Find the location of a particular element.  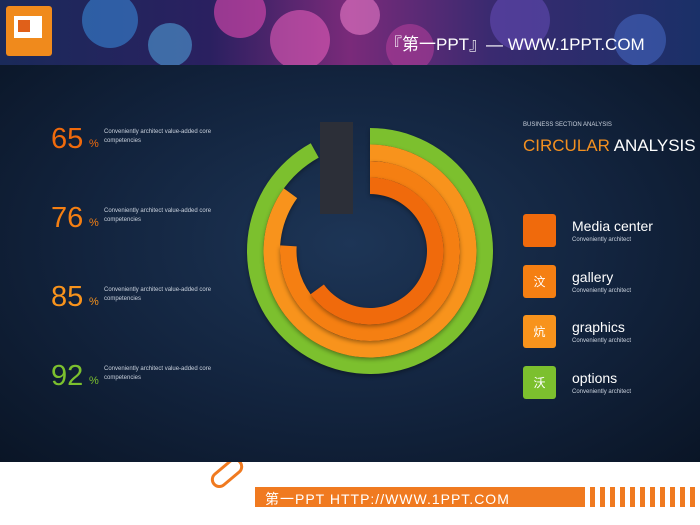

value-label: 65 is located at coordinates (67, 139).